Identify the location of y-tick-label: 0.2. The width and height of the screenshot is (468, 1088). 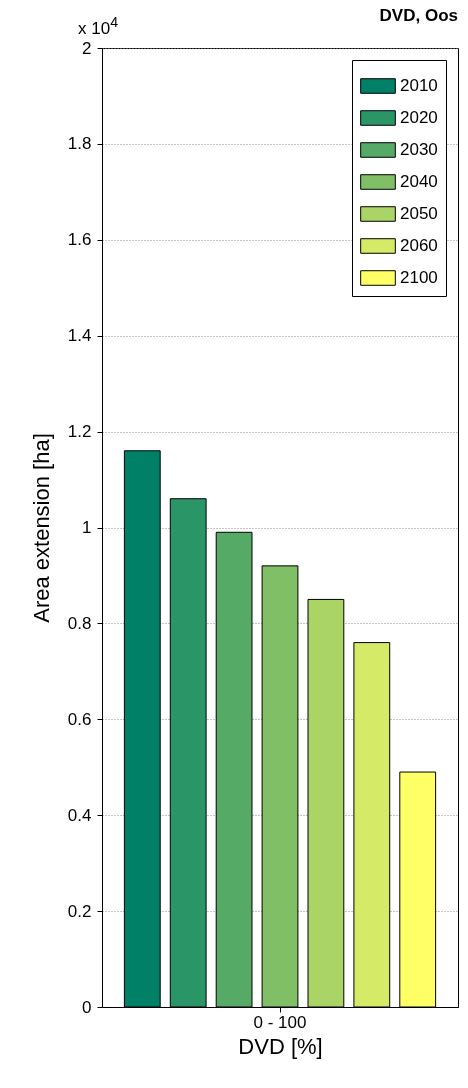
(79, 911).